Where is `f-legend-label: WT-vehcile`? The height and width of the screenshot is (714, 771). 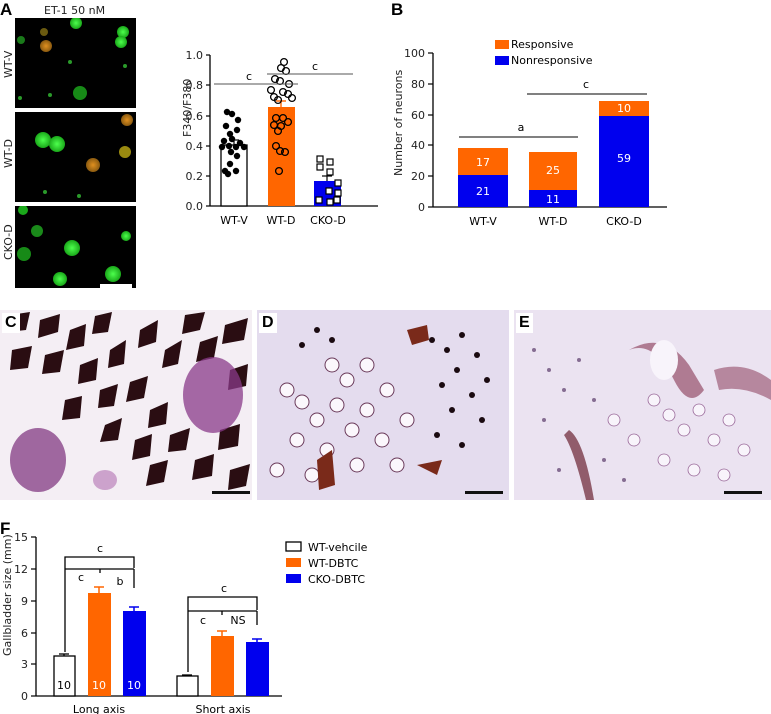 f-legend-label: WT-vehcile is located at coordinates (338, 547).